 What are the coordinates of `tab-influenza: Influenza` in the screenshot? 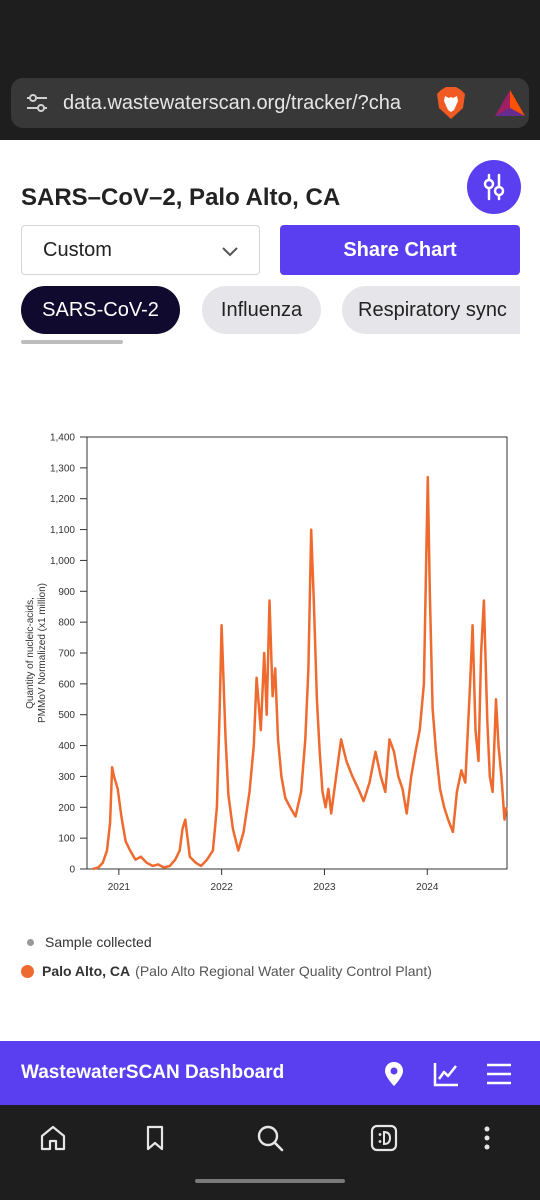 It's located at (261, 310).